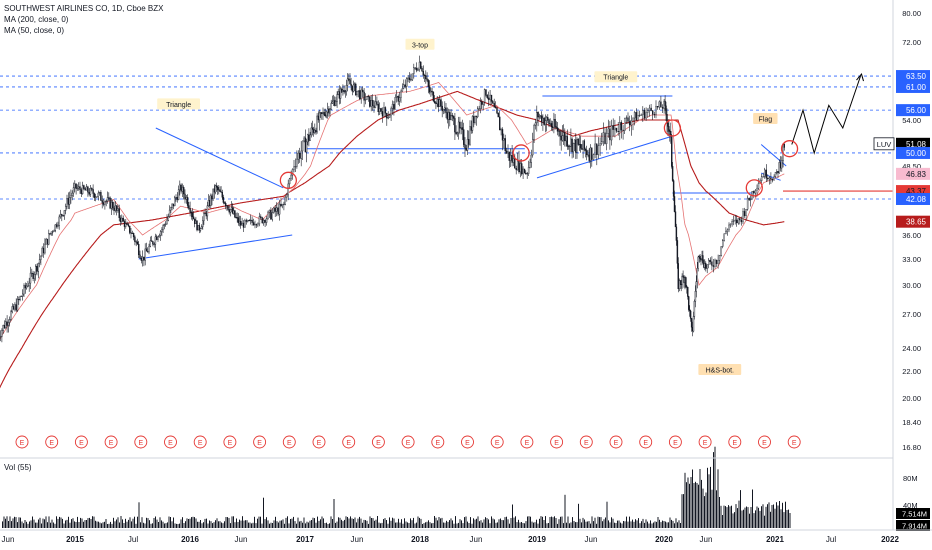  Describe the element at coordinates (672, 128) in the screenshot. I see `breakout-circle` at that location.